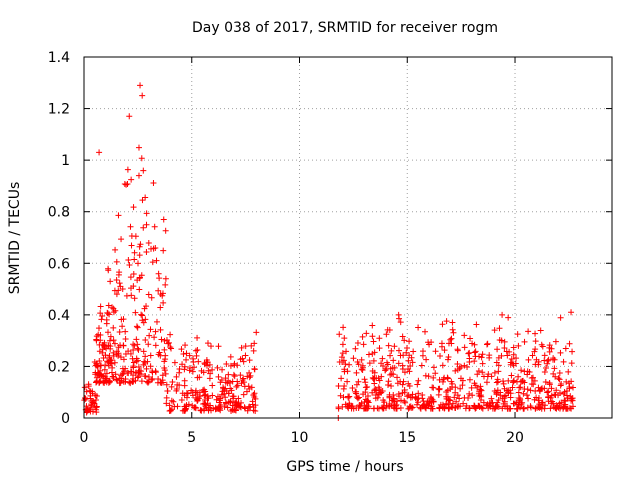  I want to click on y-tick-label: 0, so click(65, 419).